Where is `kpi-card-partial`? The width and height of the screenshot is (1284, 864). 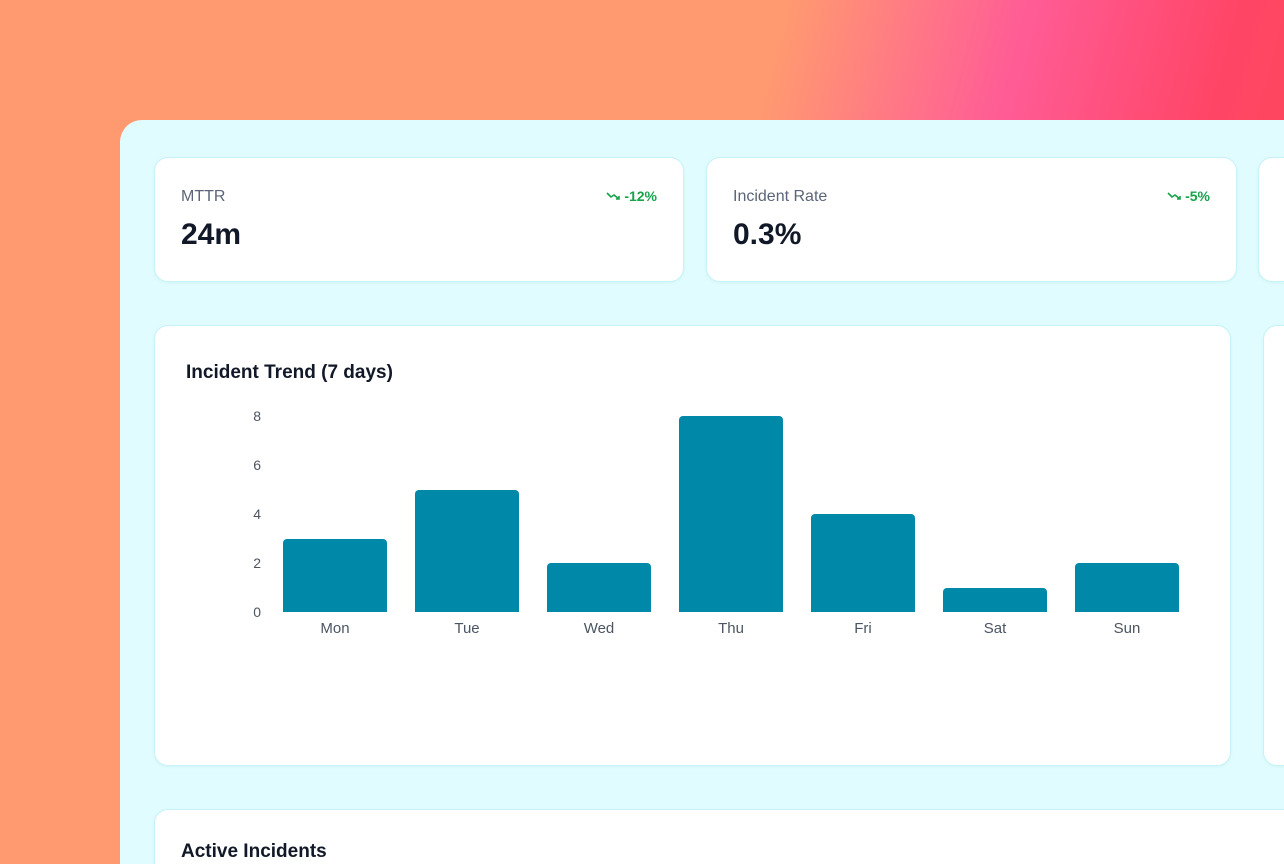 kpi-card-partial is located at coordinates (1271, 219).